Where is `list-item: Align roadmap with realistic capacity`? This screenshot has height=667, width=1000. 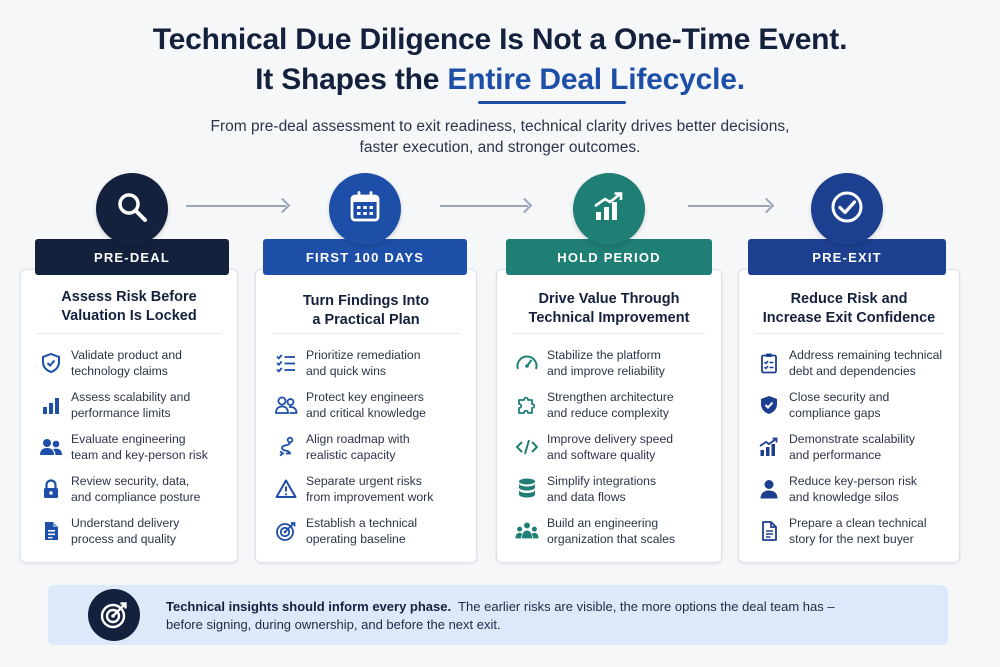
list-item: Align roadmap with realistic capacity is located at coordinates (369, 451).